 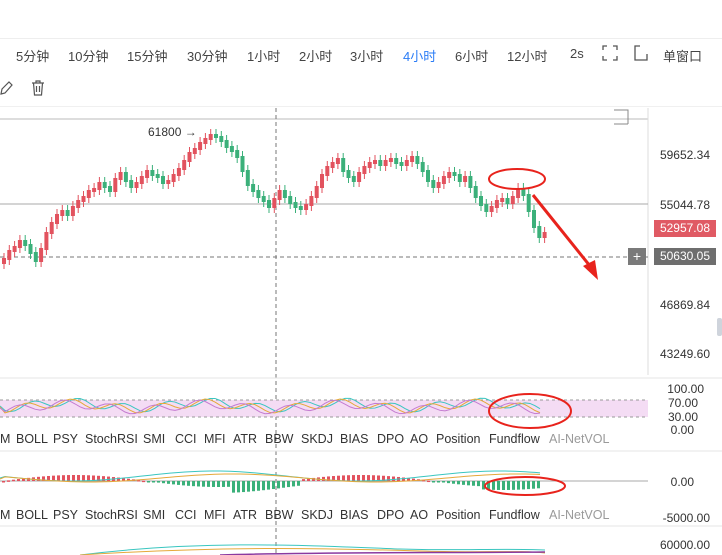 What do you see at coordinates (367, 56) in the screenshot?
I see `tf-3h: 3小时` at bounding box center [367, 56].